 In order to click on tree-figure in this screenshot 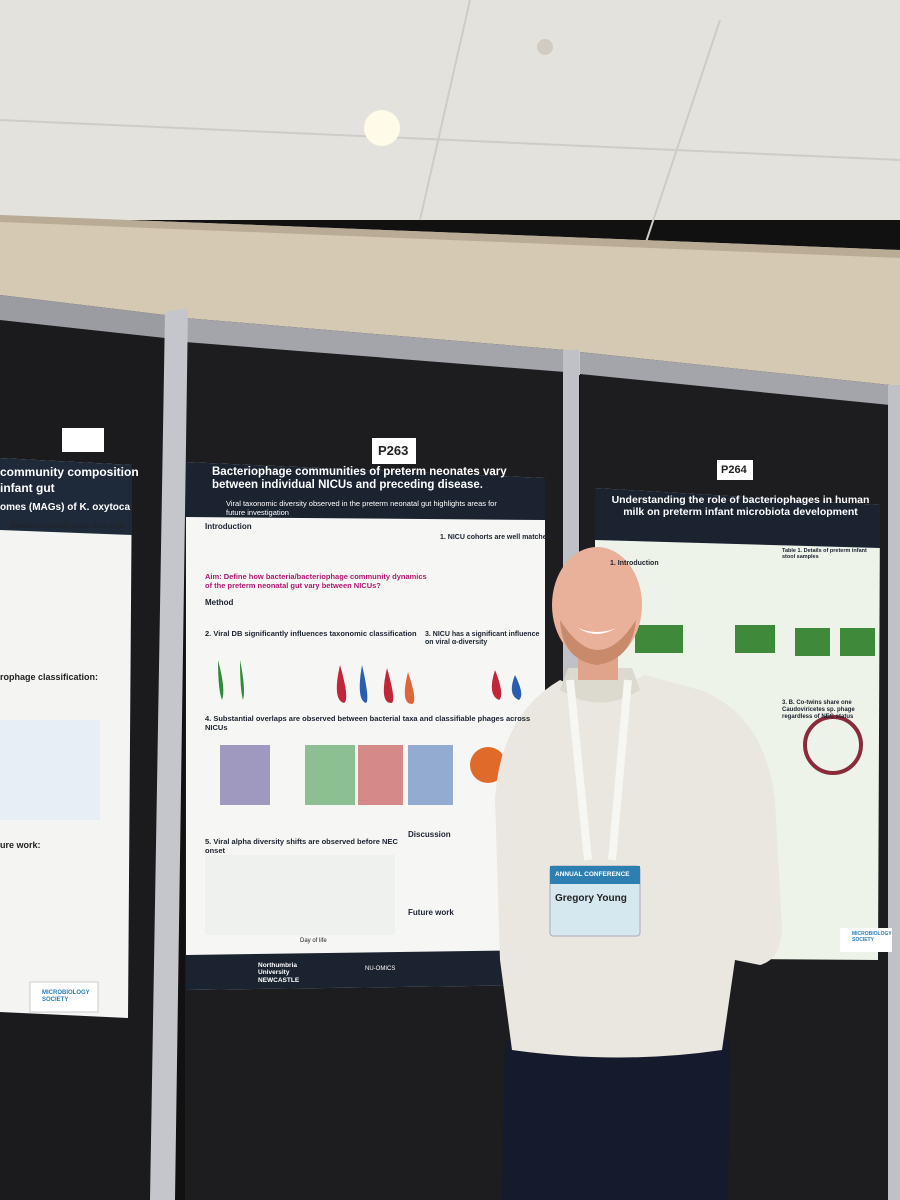, I will do `click(50, 770)`.